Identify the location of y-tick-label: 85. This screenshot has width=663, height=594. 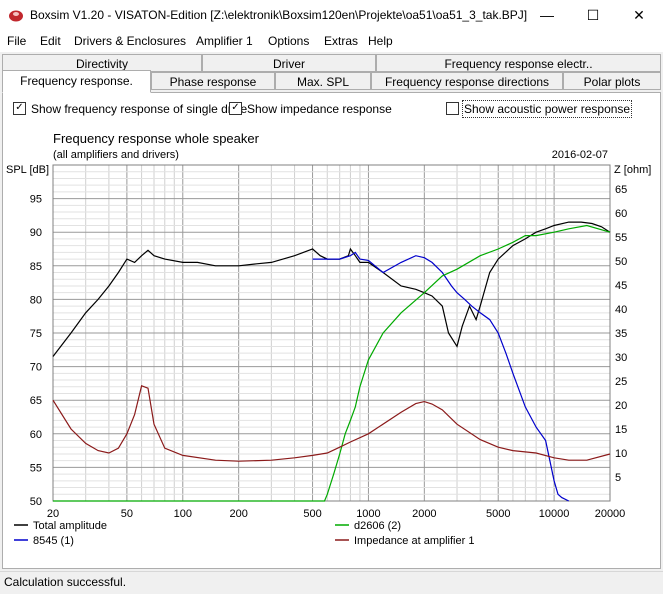
(36, 267).